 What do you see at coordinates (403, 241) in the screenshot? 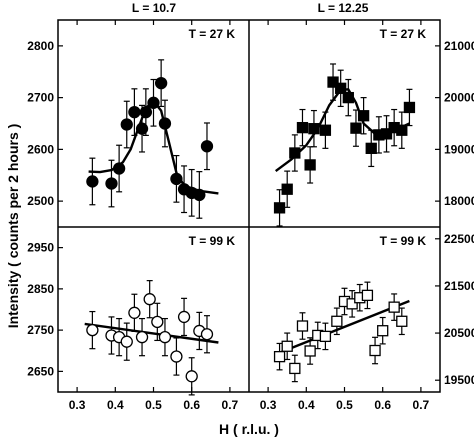
I see `temperature-label: T = 99 K` at bounding box center [403, 241].